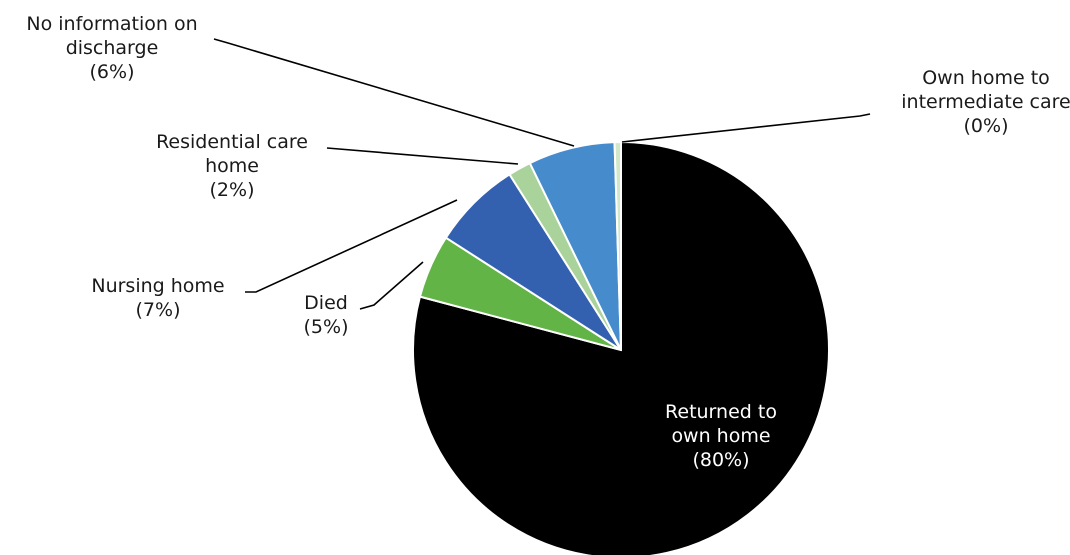 The width and height of the screenshot is (1070, 555). I want to click on slice-label-line: (2%), so click(232, 190).